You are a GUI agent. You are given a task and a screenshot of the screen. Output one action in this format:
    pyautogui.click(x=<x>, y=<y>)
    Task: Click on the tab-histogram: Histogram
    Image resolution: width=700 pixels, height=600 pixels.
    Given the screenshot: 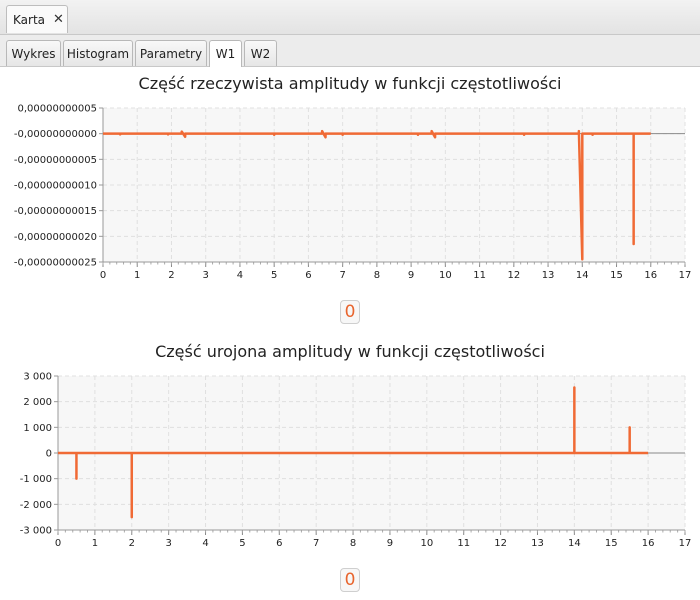 What is the action you would take?
    pyautogui.click(x=98, y=53)
    